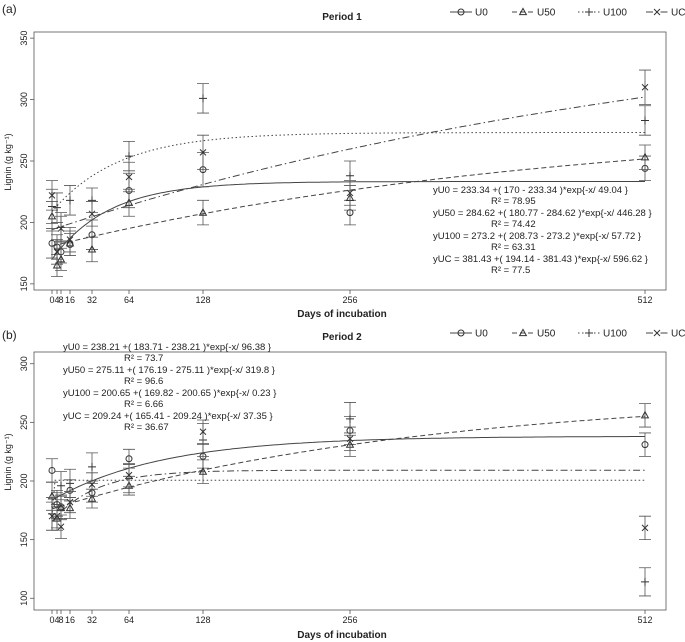  Describe the element at coordinates (60, 300) in the screenshot. I see `x-tick-label: 8` at that location.